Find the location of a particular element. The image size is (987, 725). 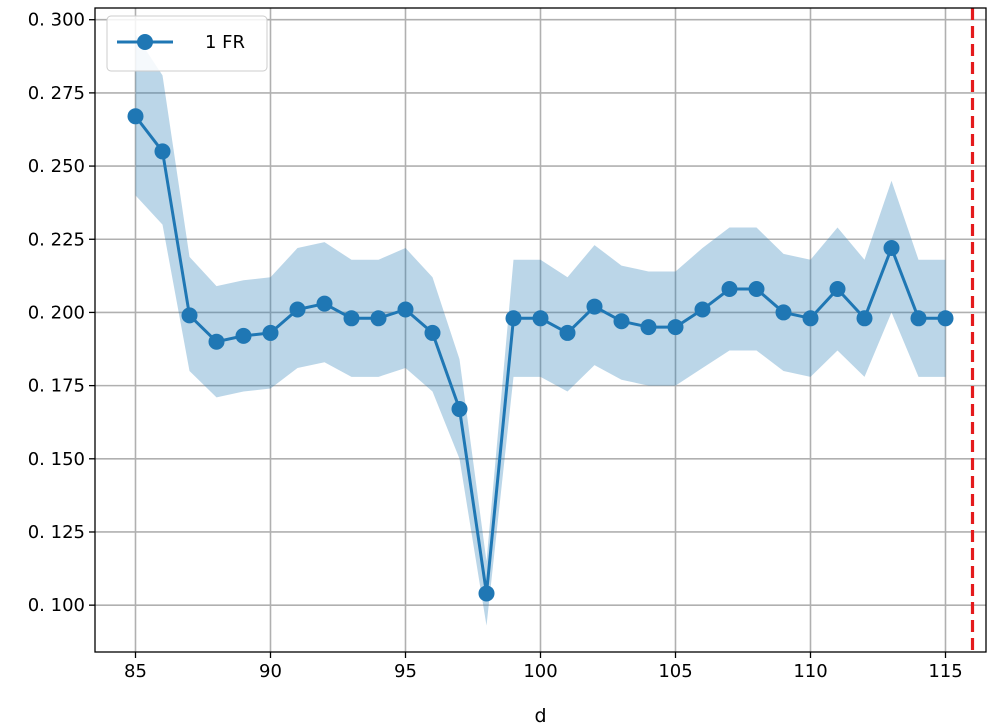

legend-entry-label: 1 FR is located at coordinates (225, 42).